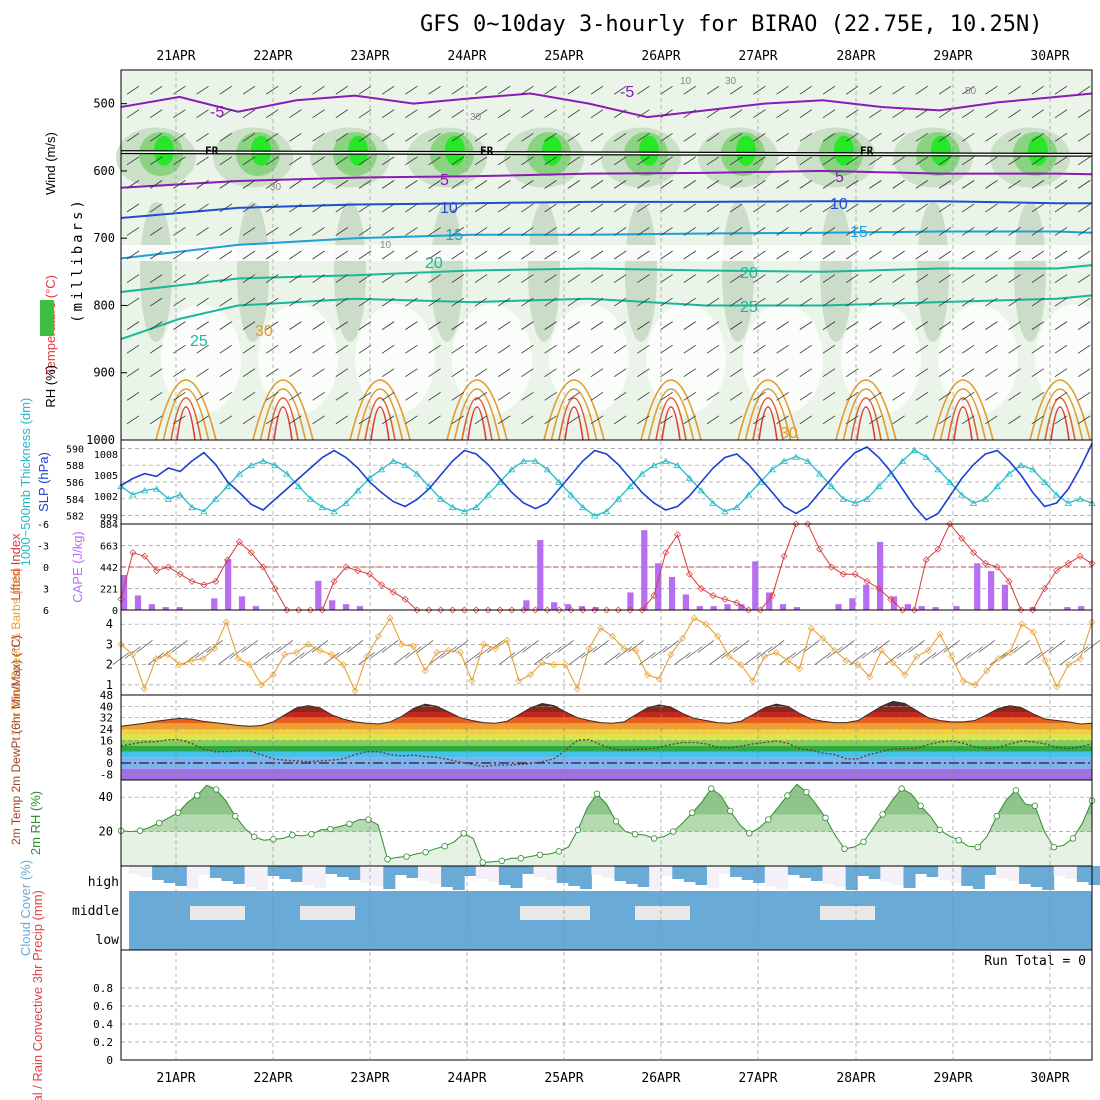 This screenshot has width=1100, height=1100. I want to click on cloud-level-label: high, so click(103, 882).